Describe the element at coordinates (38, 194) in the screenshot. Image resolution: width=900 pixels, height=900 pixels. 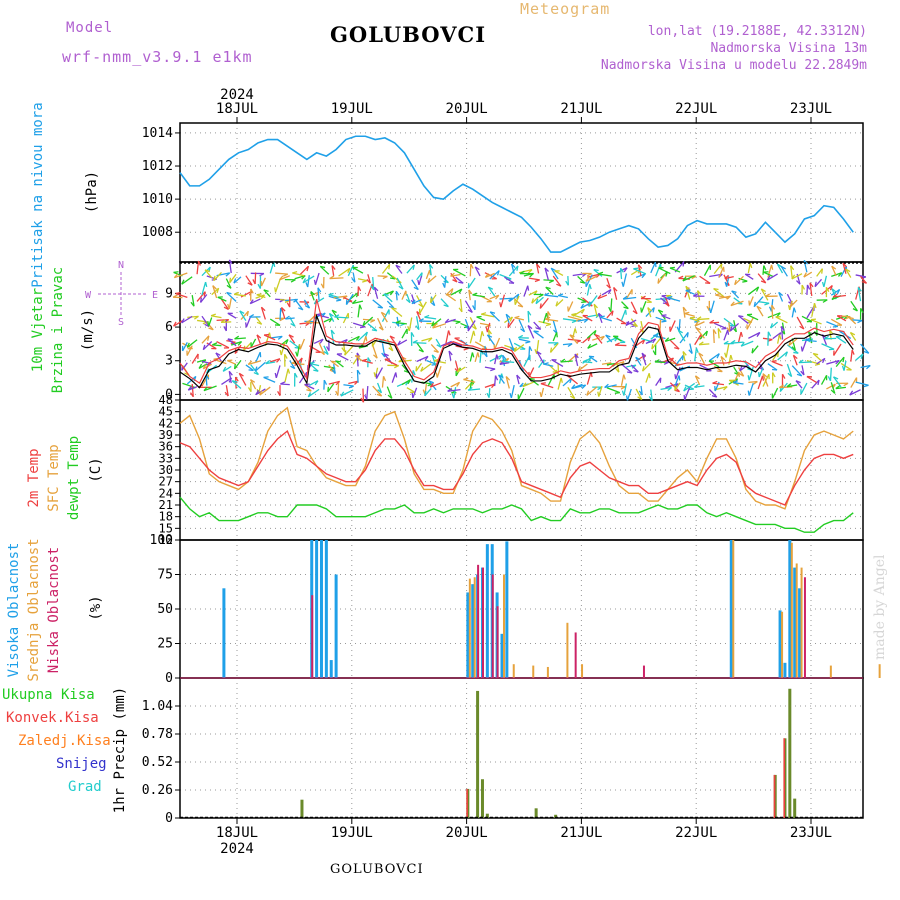
I see `pressure-axis-title: Pritisak na nivou mora` at that location.